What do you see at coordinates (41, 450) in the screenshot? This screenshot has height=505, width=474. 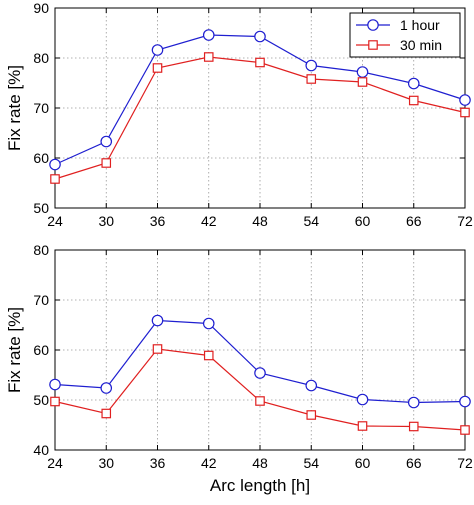 I see `y-tick-label: 40` at bounding box center [41, 450].